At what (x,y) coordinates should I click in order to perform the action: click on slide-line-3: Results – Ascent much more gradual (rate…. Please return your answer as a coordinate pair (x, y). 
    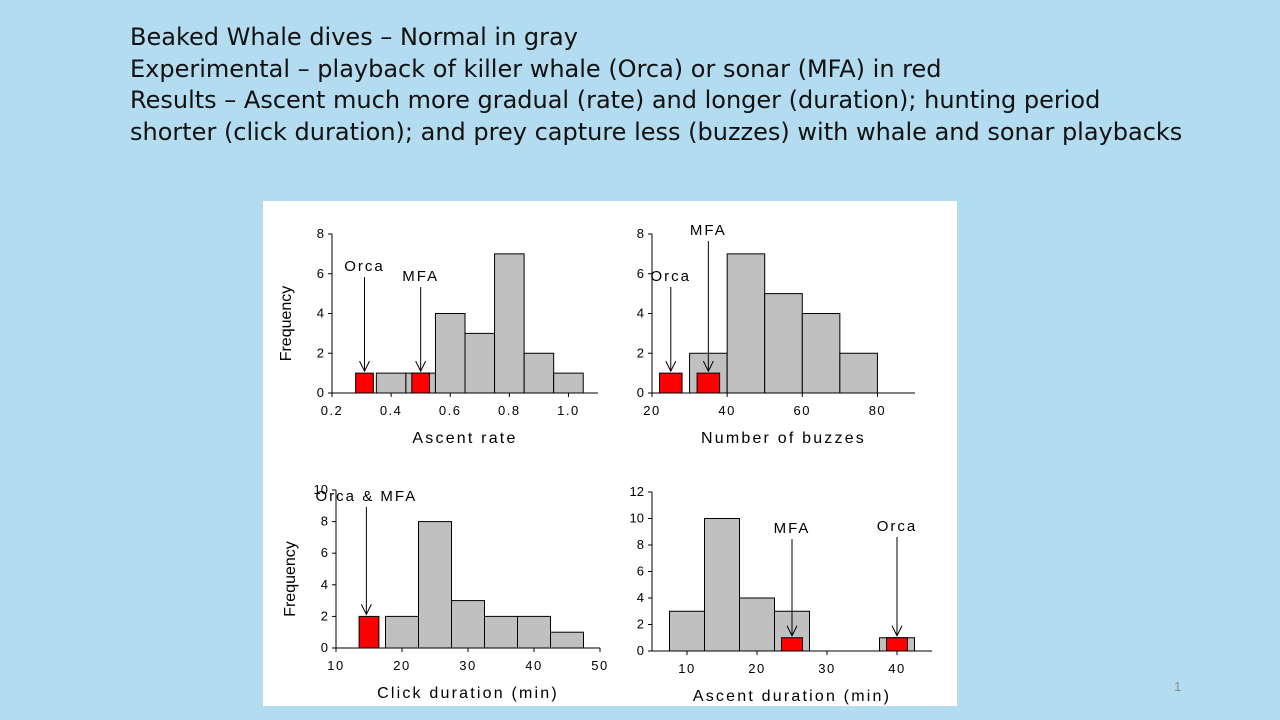
    Looking at the image, I should click on (615, 100).